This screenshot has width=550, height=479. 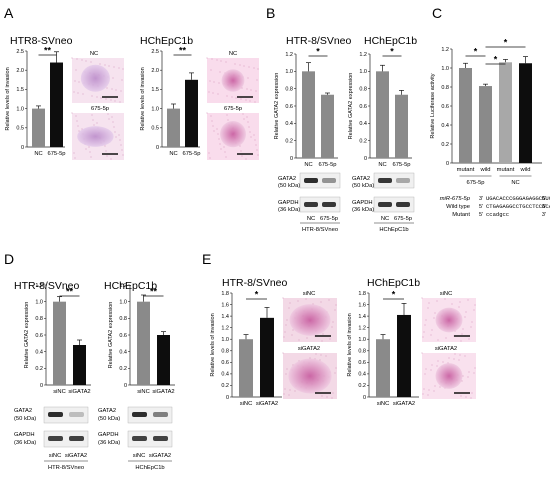 What do you see at coordinates (289, 124) in the screenshot?
I see `y-tick-label: 0.4` at bounding box center [289, 124].